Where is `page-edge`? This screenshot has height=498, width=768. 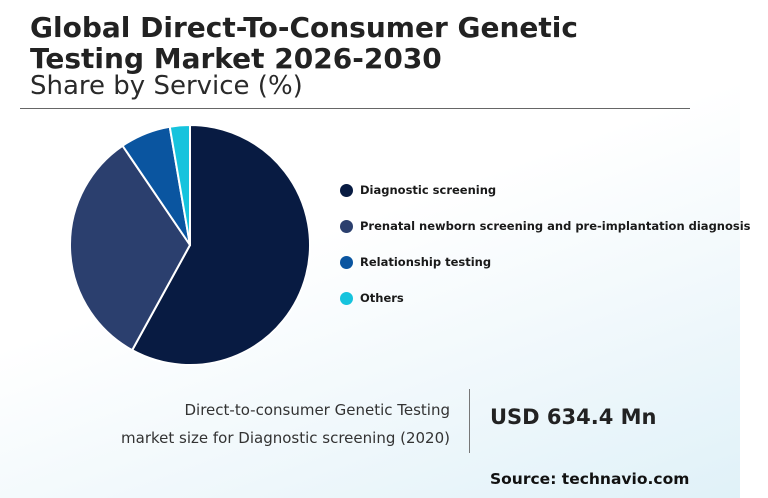 page-edge is located at coordinates (754, 249).